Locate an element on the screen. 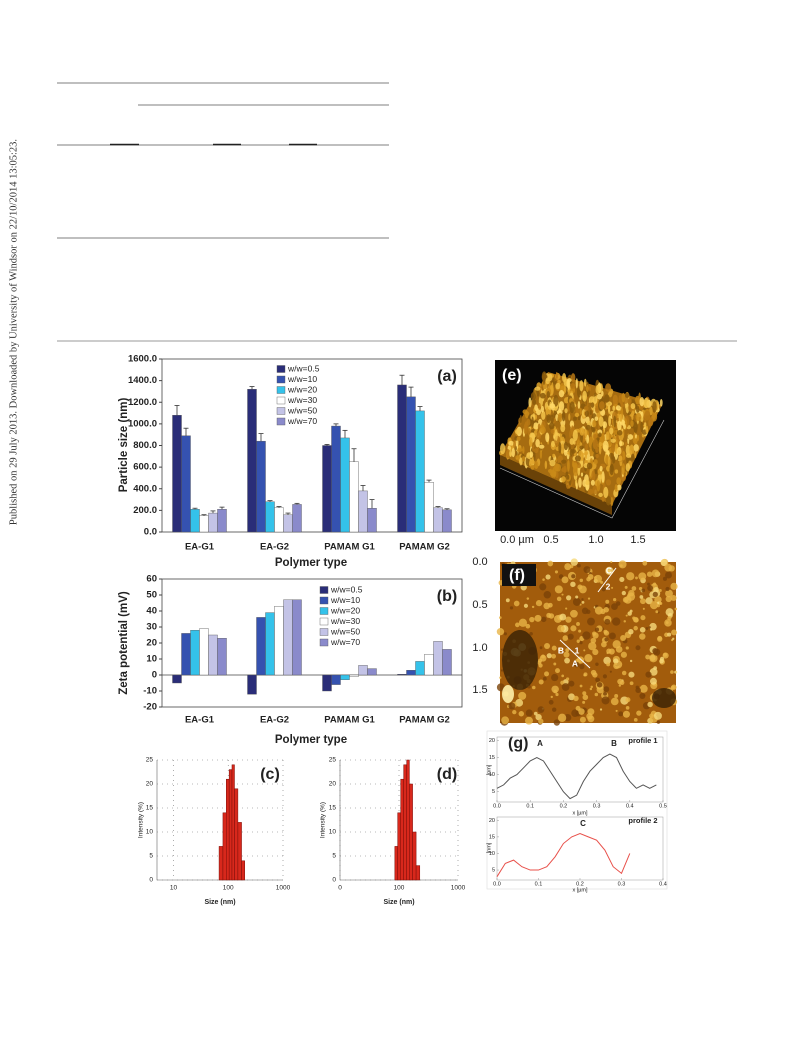 Image resolution: width=793 pixels, height=1039 pixels. legend-label: w/w=20 is located at coordinates (345, 610).